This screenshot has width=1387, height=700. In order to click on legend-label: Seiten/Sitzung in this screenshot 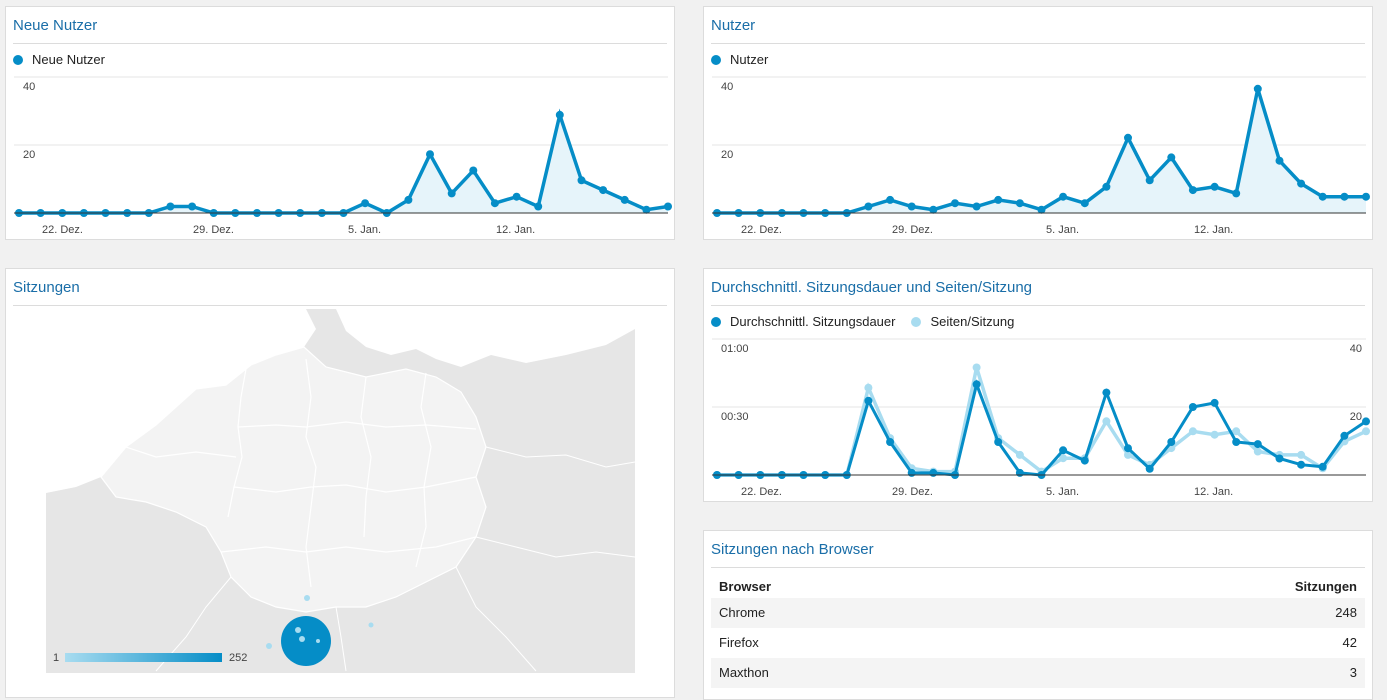, I will do `click(972, 321)`.